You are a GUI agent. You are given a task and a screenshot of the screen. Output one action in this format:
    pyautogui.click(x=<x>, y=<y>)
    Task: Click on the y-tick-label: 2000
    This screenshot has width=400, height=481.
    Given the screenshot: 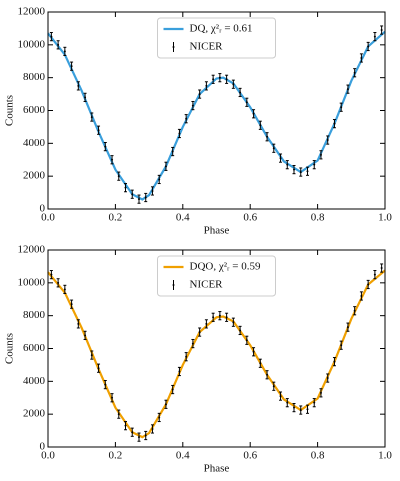 What is the action you would take?
    pyautogui.click(x=34, y=414)
    